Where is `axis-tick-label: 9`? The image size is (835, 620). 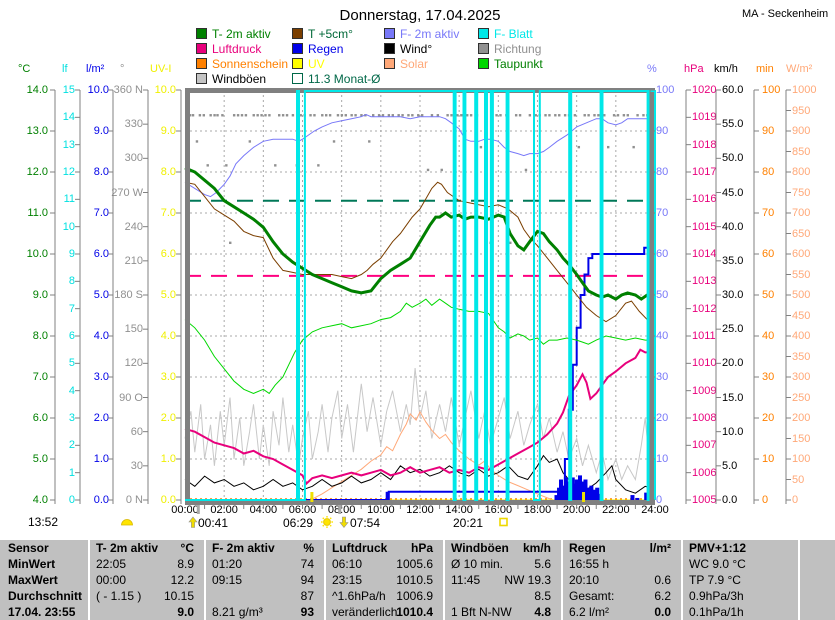
axis-tick-label: 9 is located at coordinates (71, 254).